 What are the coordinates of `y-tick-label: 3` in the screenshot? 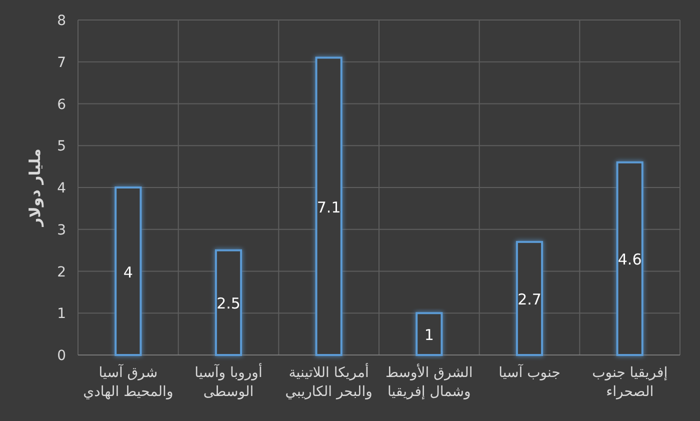 It's located at (61, 230).